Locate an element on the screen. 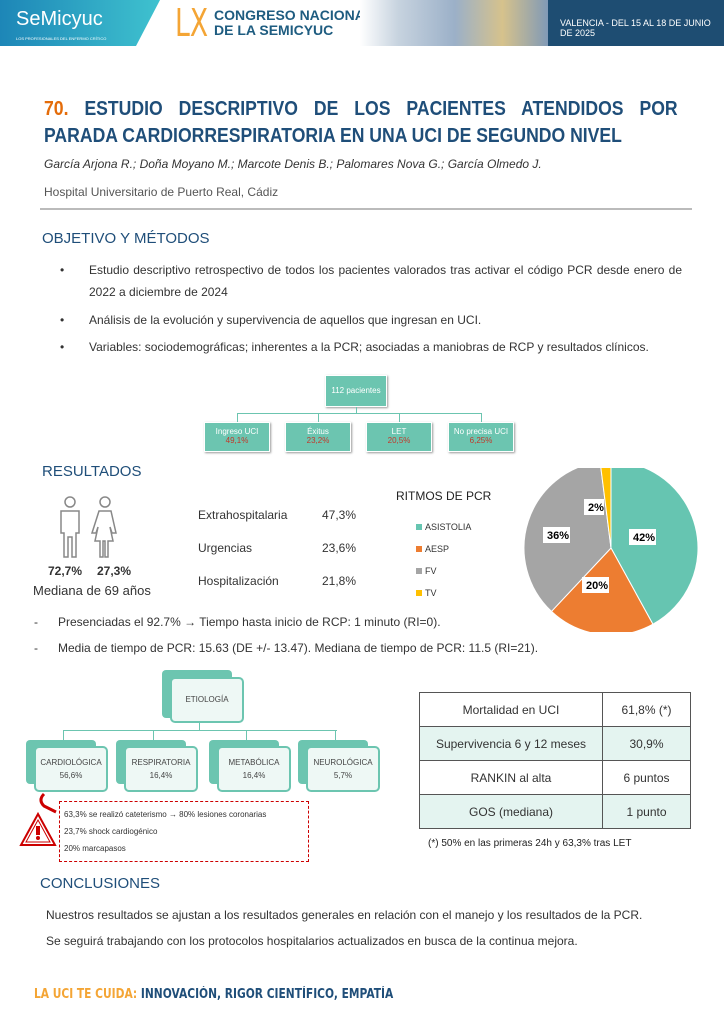  svg-text: 20% is located at coordinates (597, 586).